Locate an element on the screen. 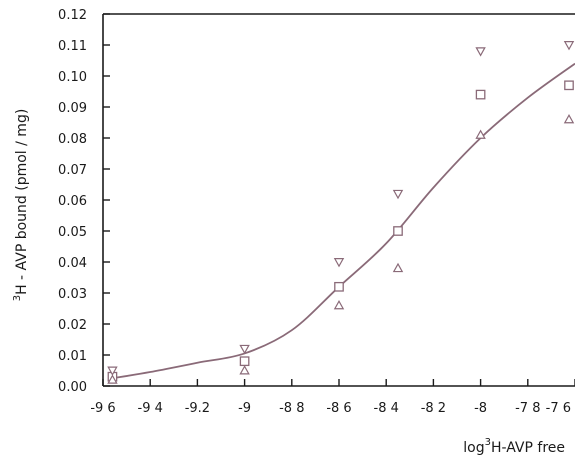 Image resolution: width=575 pixels, height=463 pixels. x-axis-label-superscript: 3 is located at coordinates (488, 442).